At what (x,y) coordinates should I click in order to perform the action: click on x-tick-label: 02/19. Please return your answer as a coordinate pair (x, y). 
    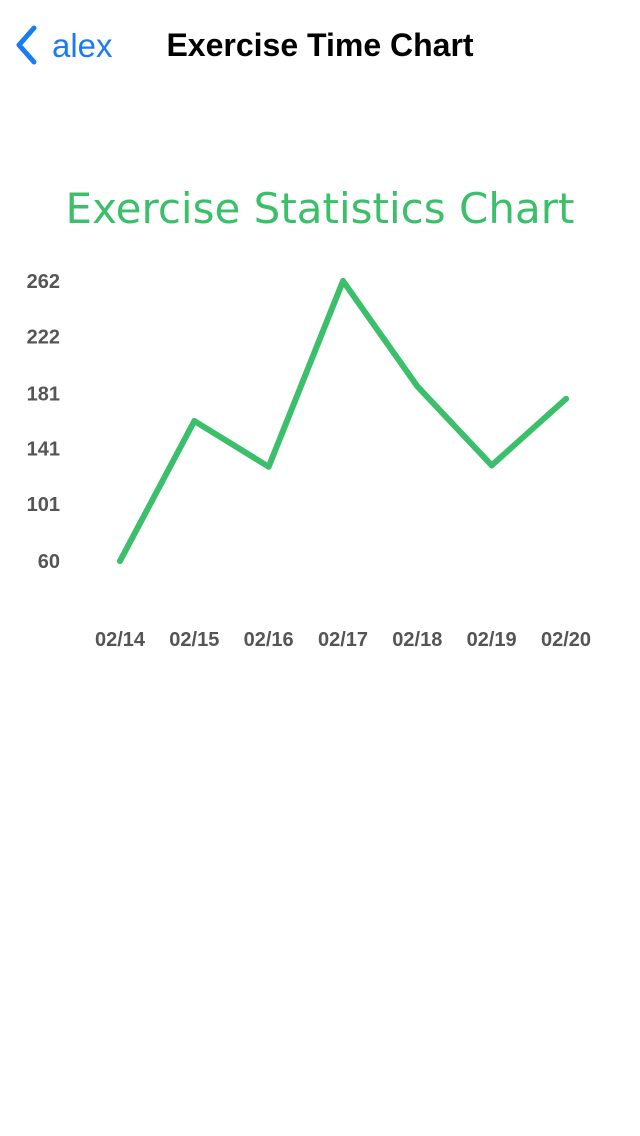
    Looking at the image, I should click on (492, 640).